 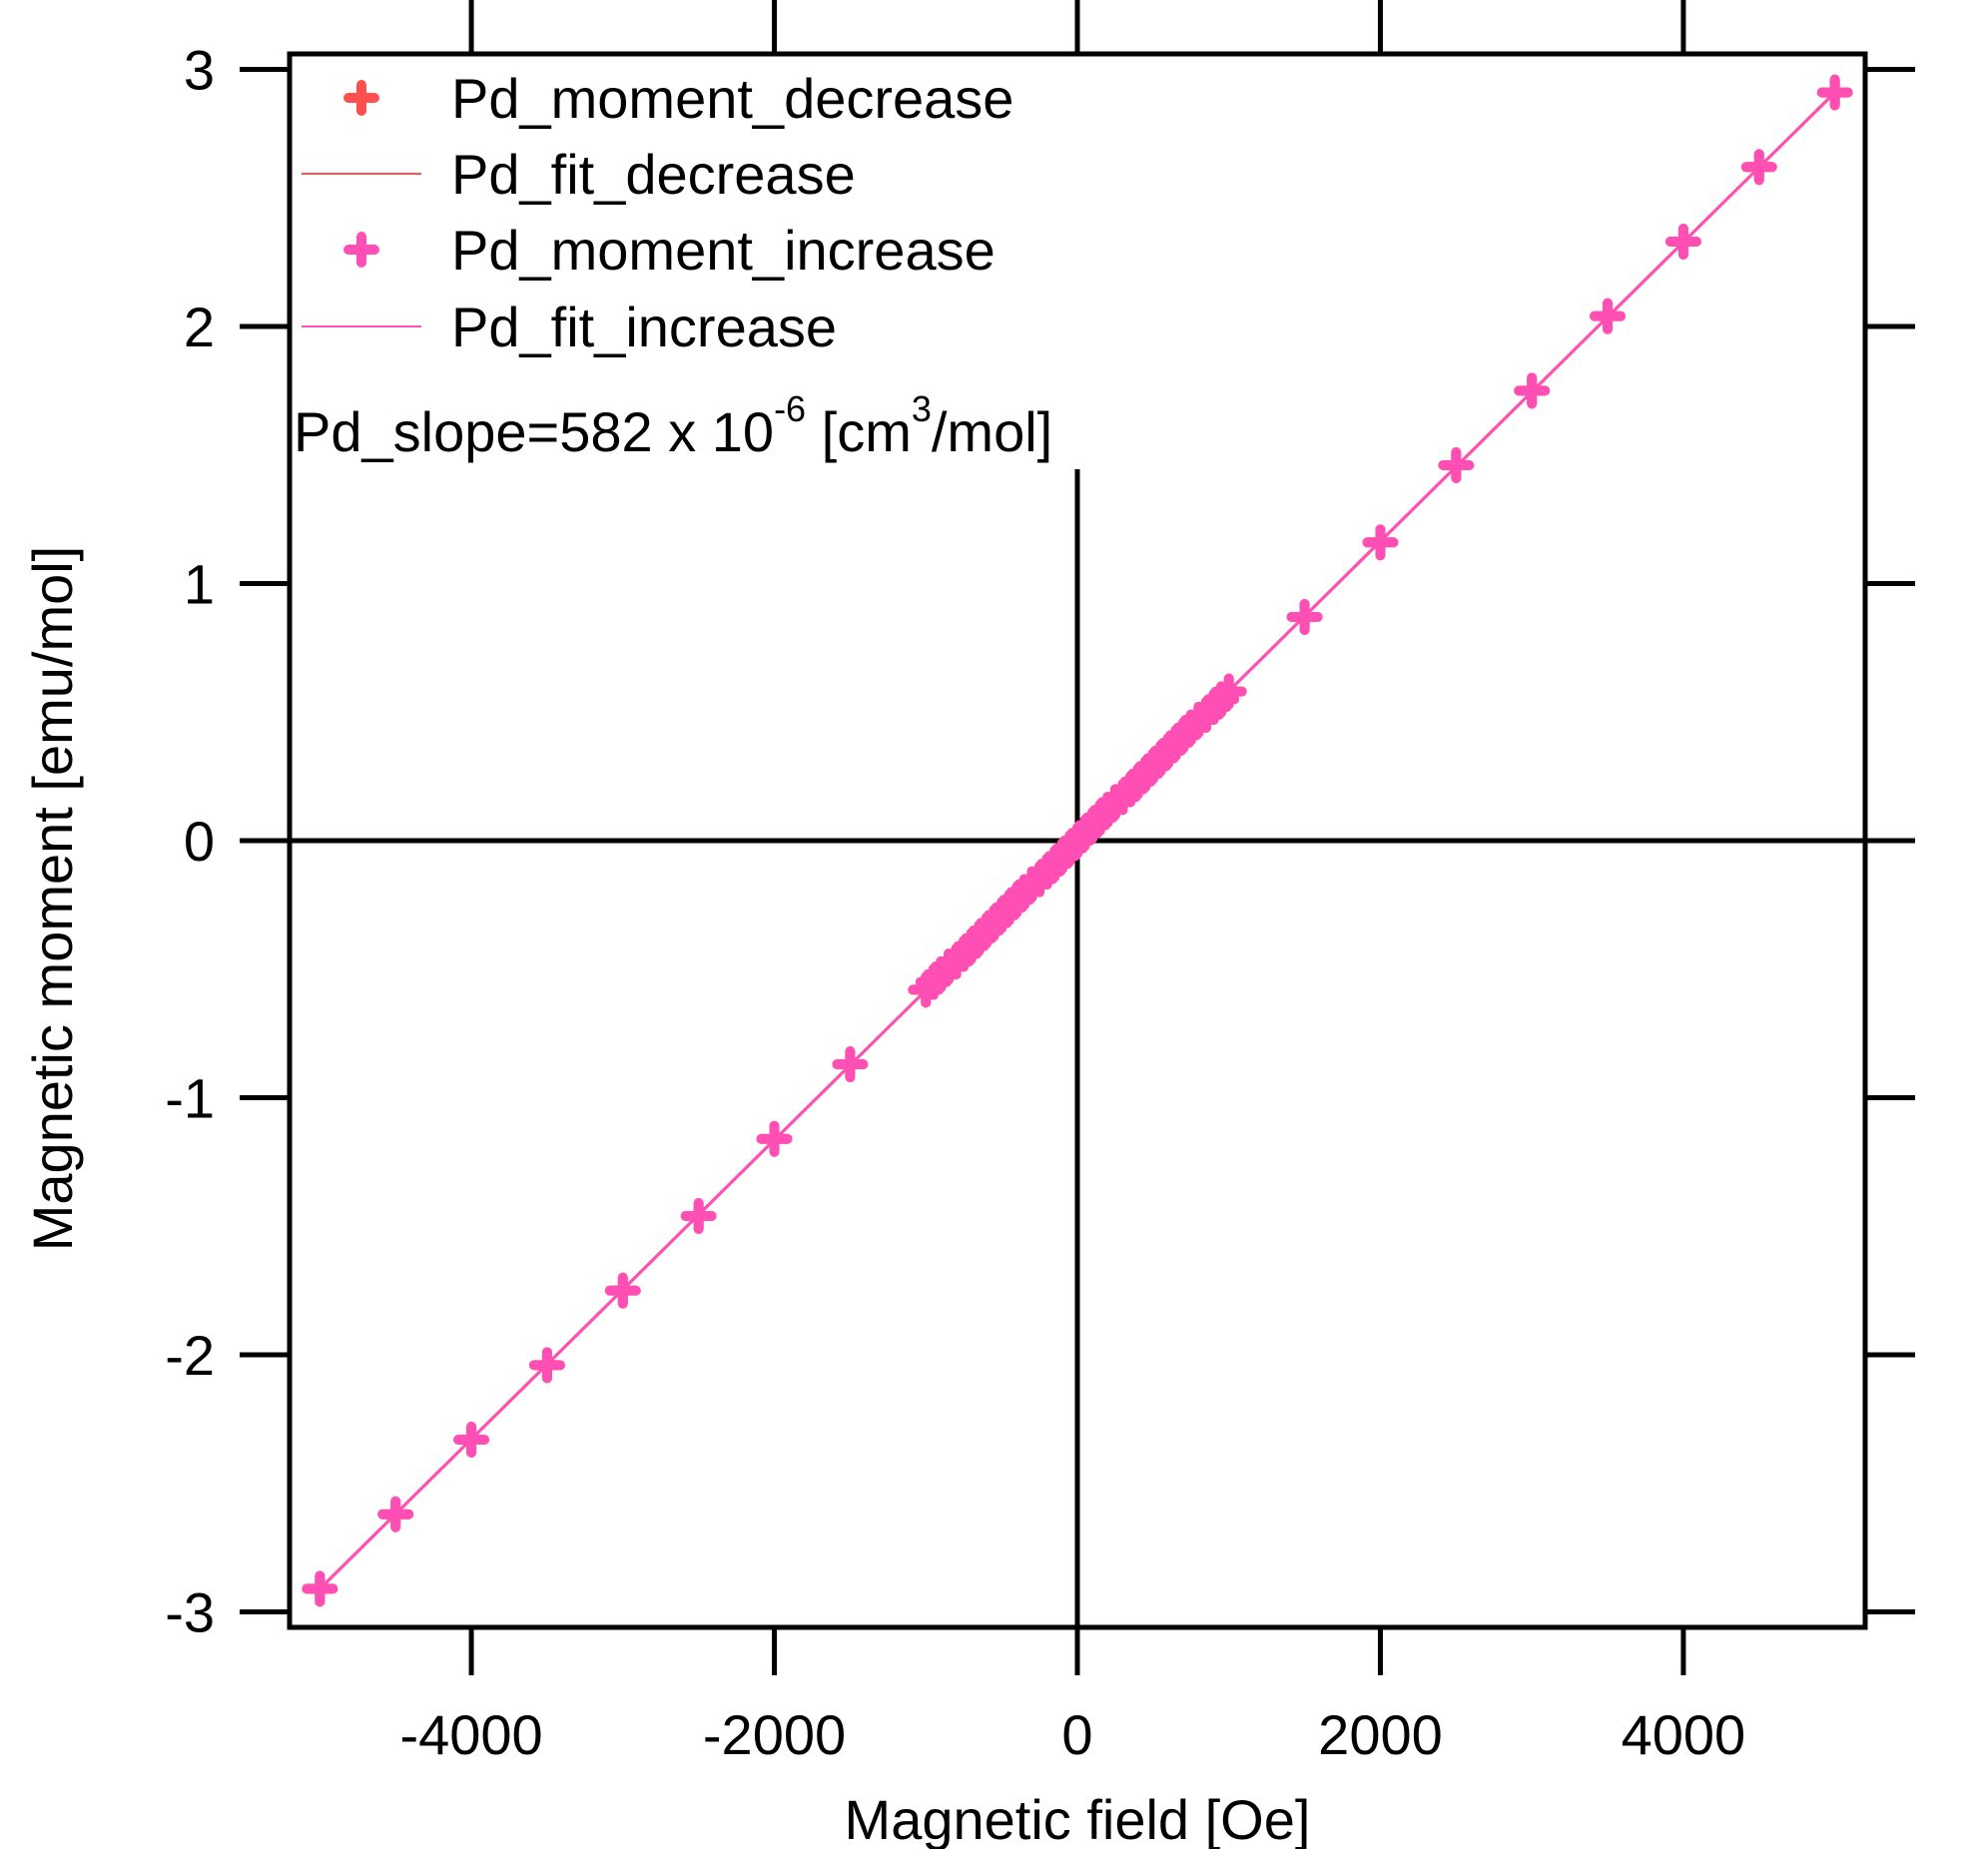 What do you see at coordinates (190, 1356) in the screenshot?
I see `y-tick-label: -2` at bounding box center [190, 1356].